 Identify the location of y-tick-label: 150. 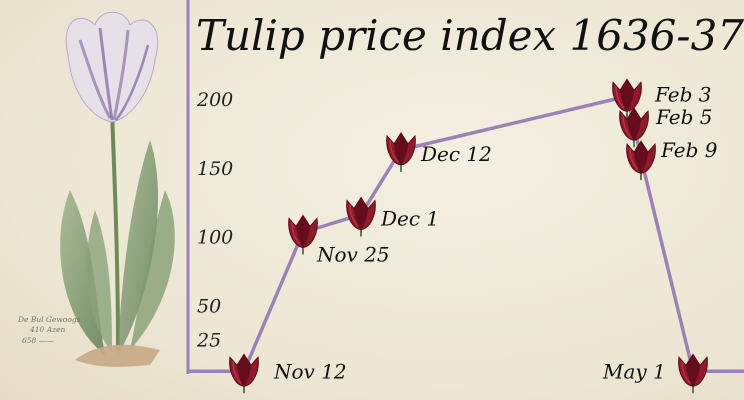
(215, 169).